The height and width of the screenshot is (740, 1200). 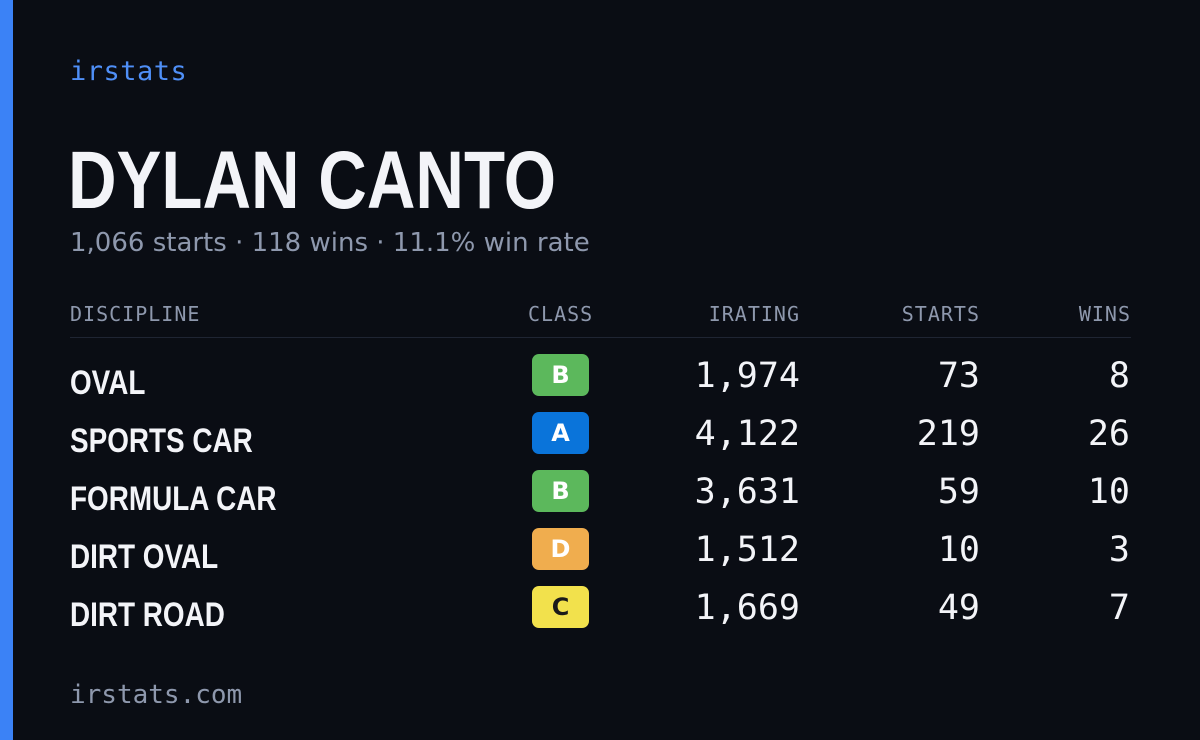 What do you see at coordinates (754, 314) in the screenshot?
I see `header-irating: IRATING` at bounding box center [754, 314].